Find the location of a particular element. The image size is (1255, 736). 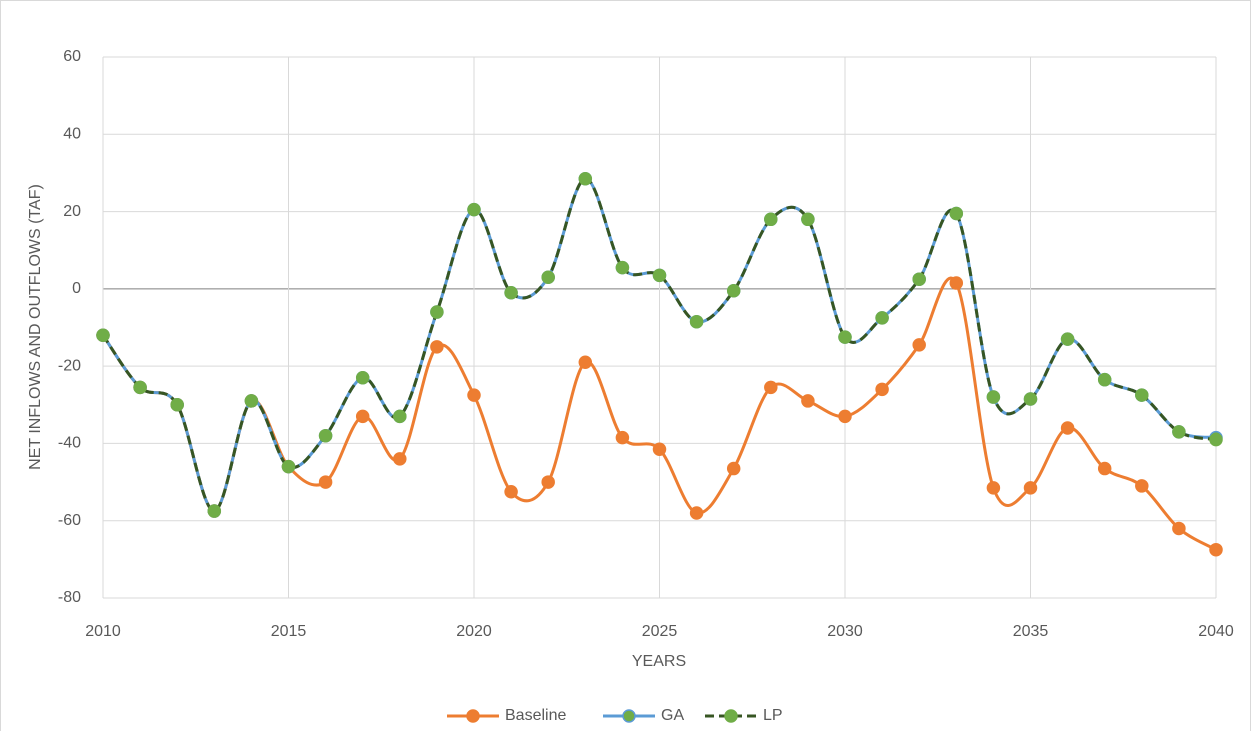

y-tick-label: -40 is located at coordinates (69, 443).